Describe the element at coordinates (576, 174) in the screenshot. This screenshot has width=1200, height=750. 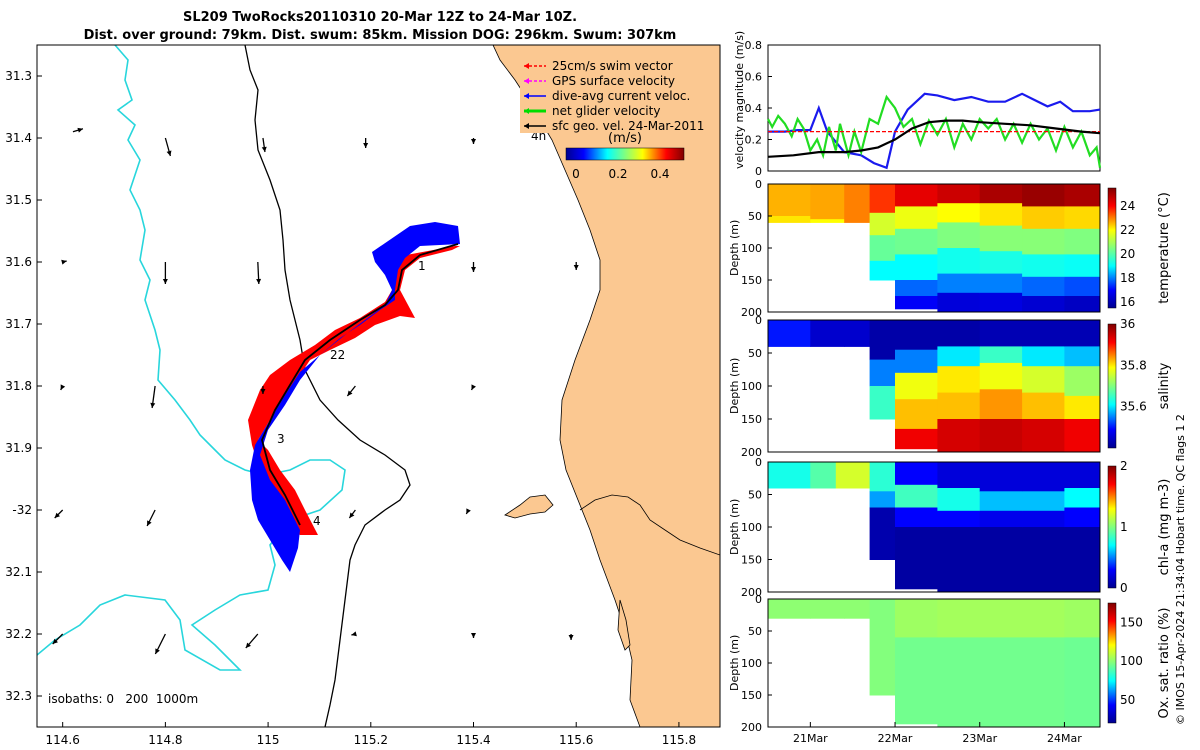
I see `map-colorbar-tick-0: 0` at that location.